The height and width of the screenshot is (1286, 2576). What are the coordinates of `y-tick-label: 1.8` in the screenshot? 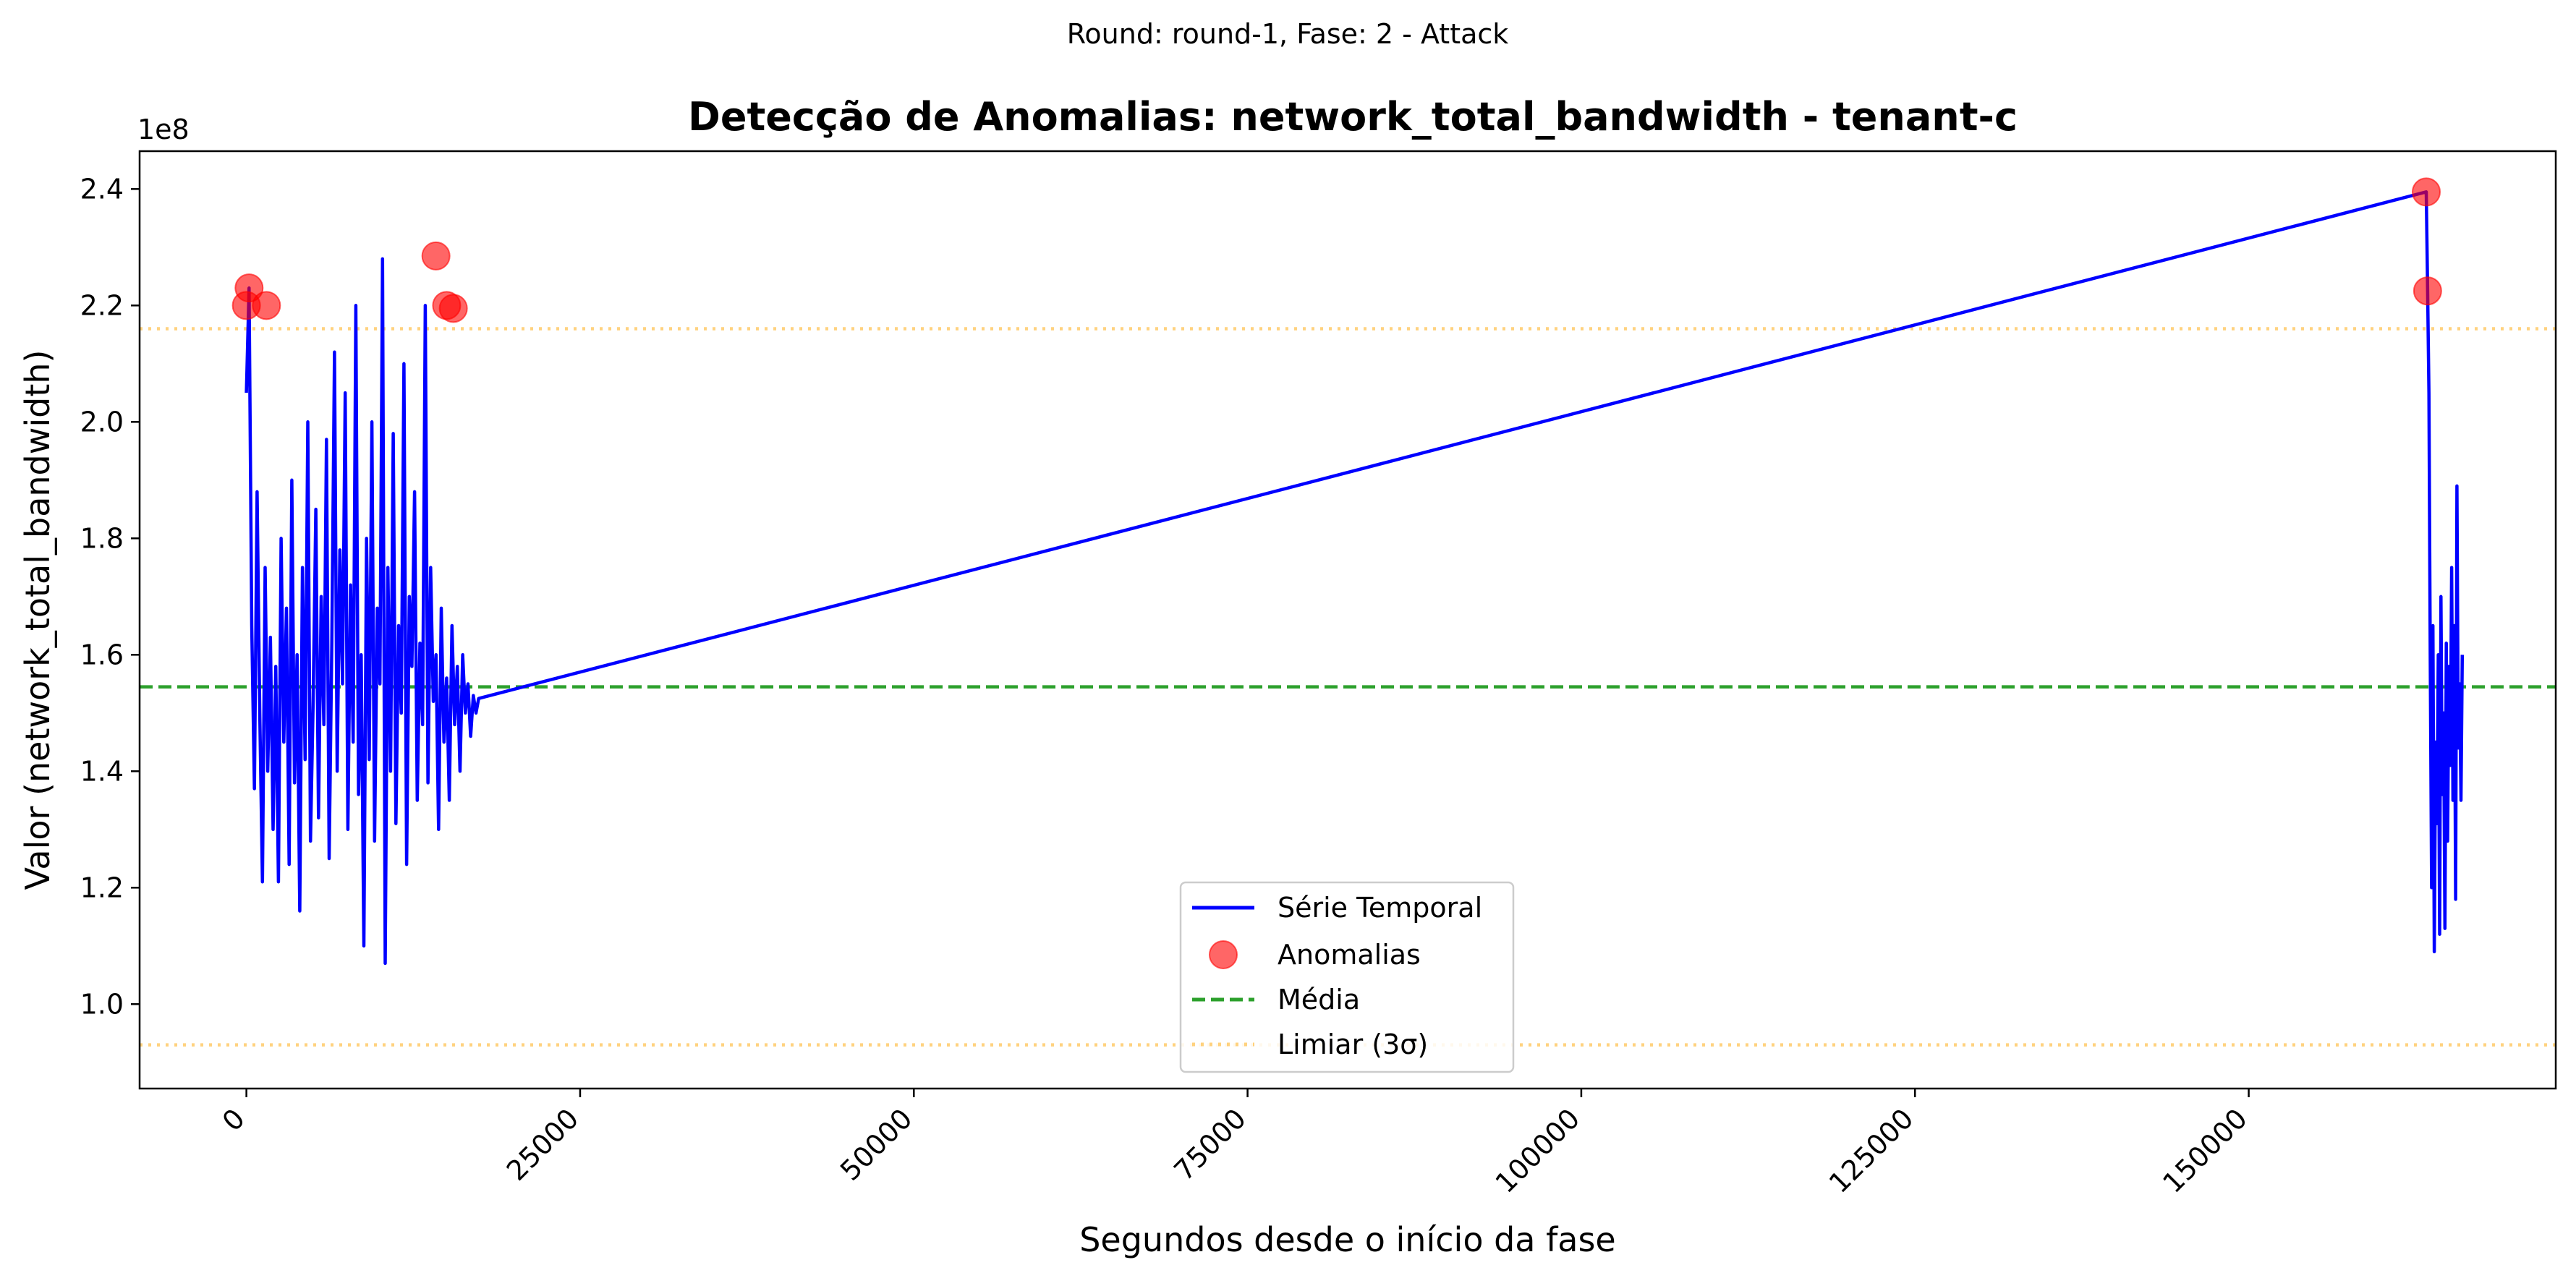 It's located at (102, 538).